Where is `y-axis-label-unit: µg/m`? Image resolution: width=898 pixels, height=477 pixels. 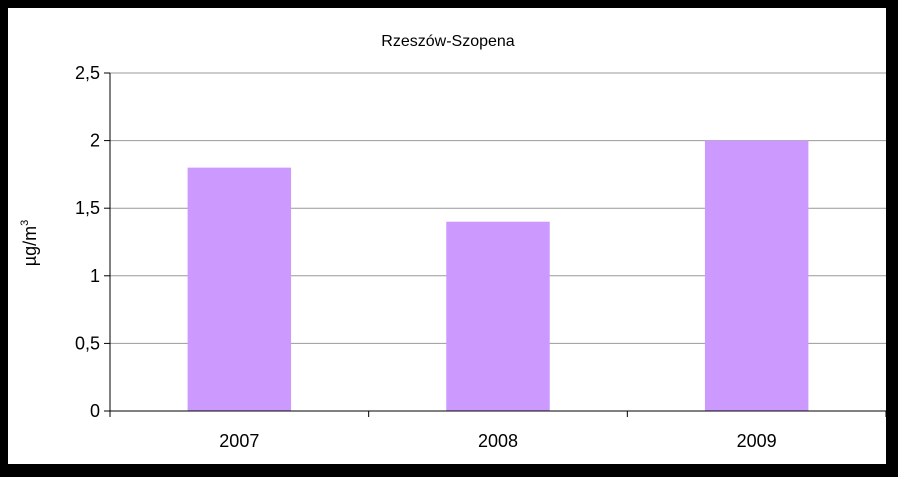
y-axis-label-unit: µg/m is located at coordinates (30, 246).